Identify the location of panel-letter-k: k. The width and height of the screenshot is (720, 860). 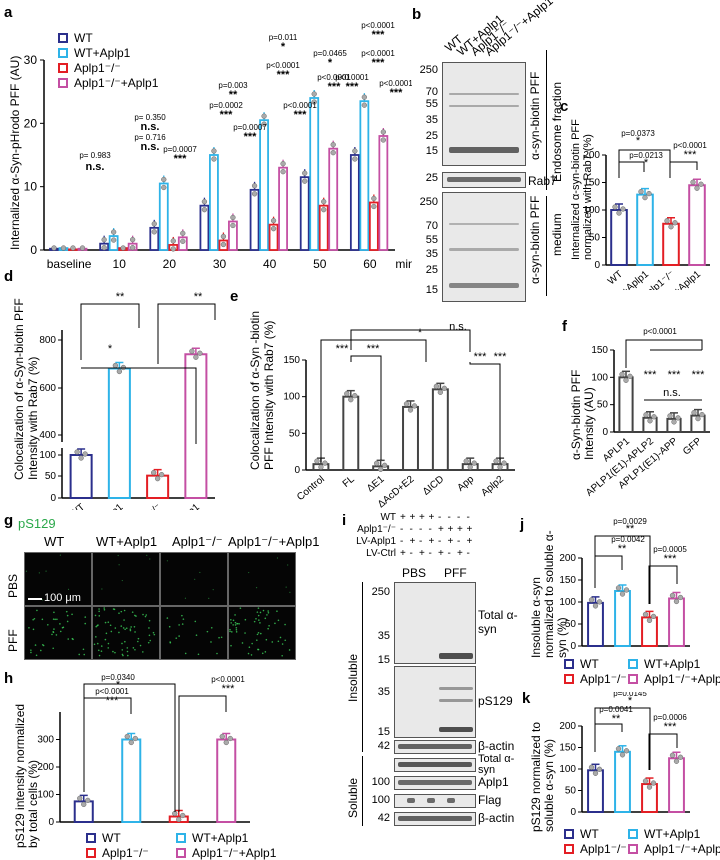
(526, 698).